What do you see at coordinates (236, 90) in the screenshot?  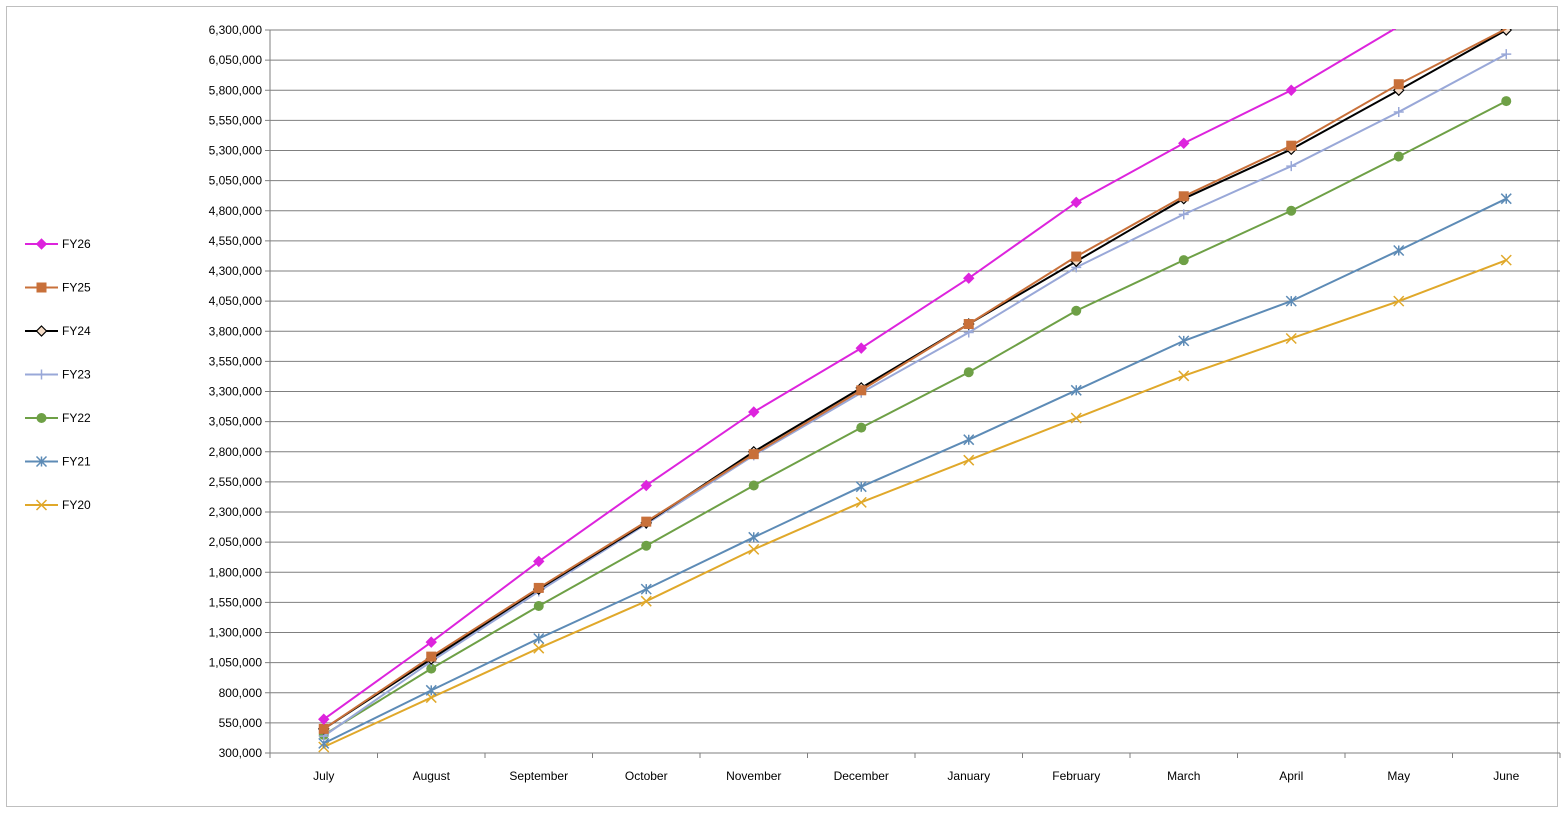 I see `y-tick-label: 5,800,000` at bounding box center [236, 90].